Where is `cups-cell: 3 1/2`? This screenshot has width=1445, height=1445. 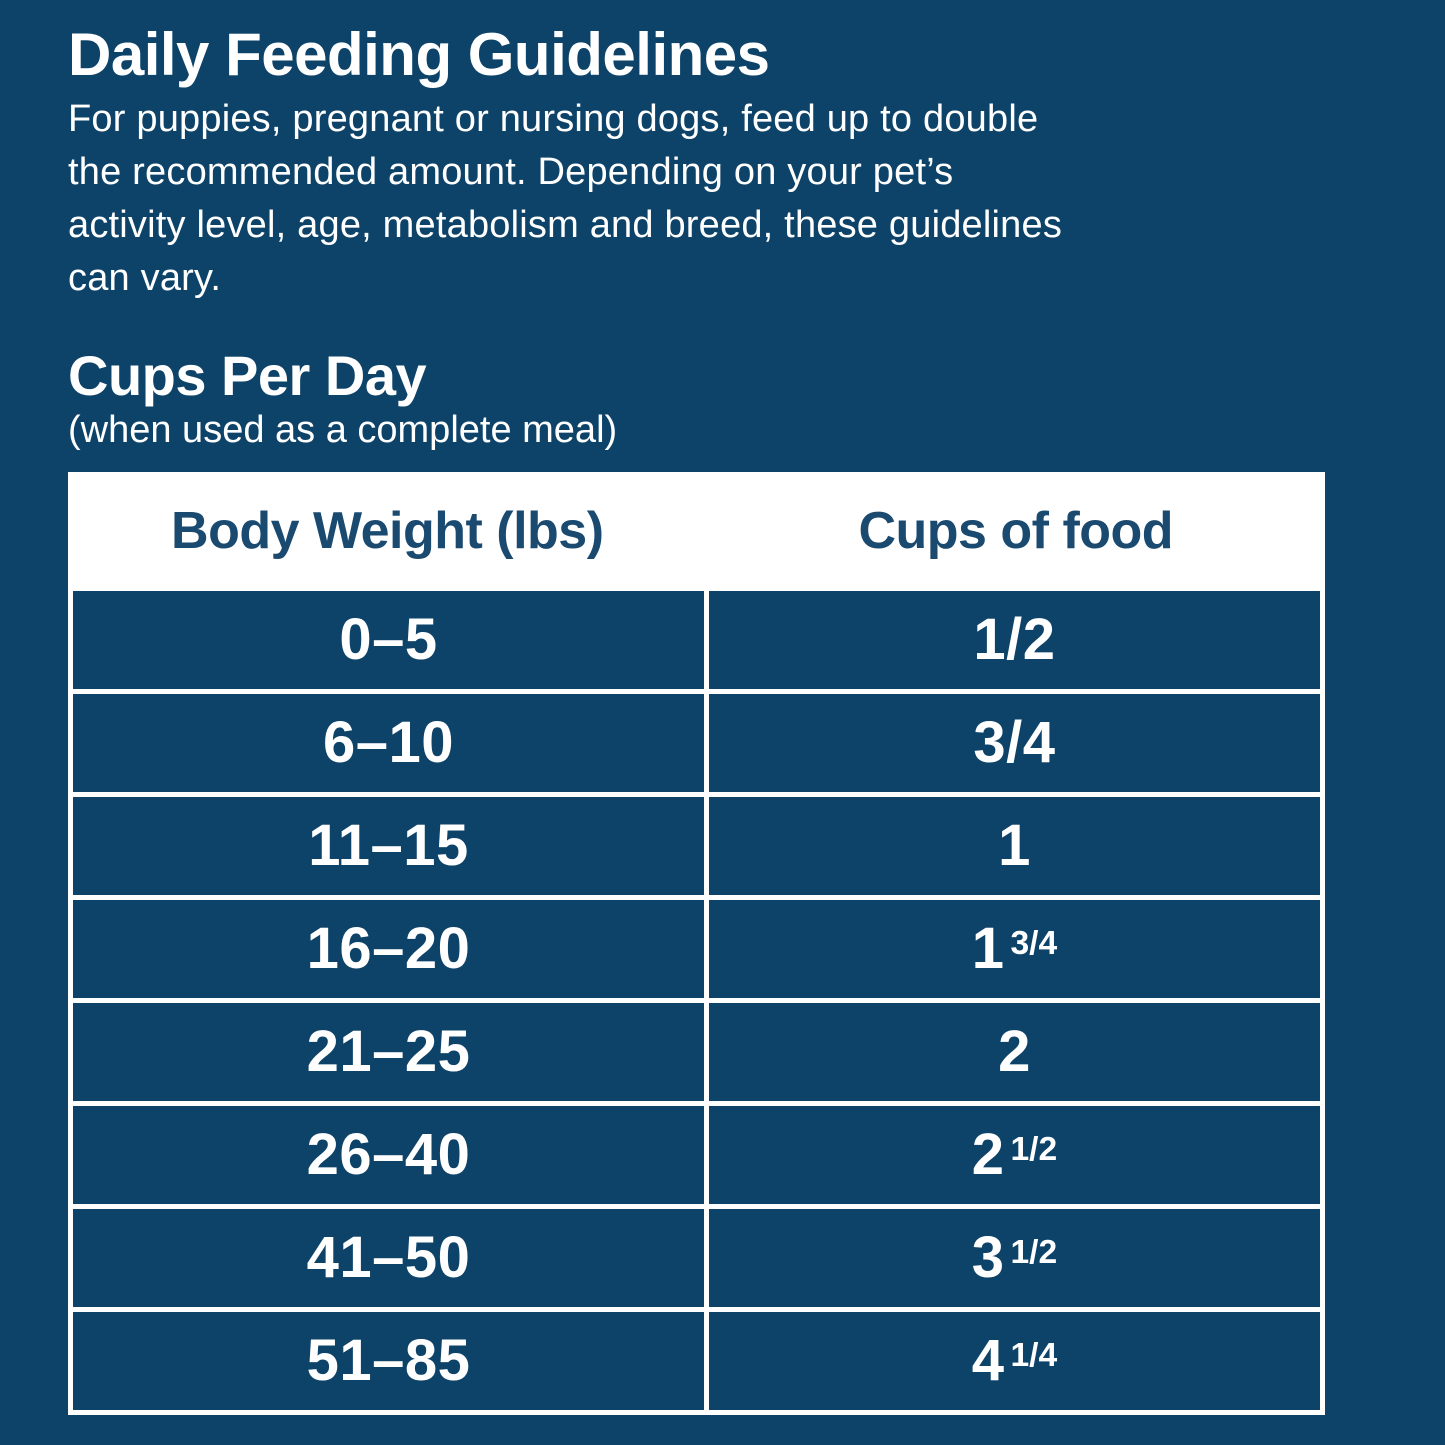 cups-cell: 3 1/2 is located at coordinates (1014, 1257).